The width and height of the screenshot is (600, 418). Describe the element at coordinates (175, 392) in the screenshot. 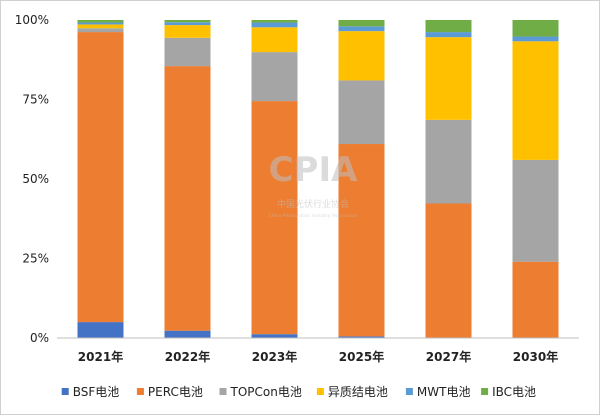

I see `legend-label: PERC电池` at that location.